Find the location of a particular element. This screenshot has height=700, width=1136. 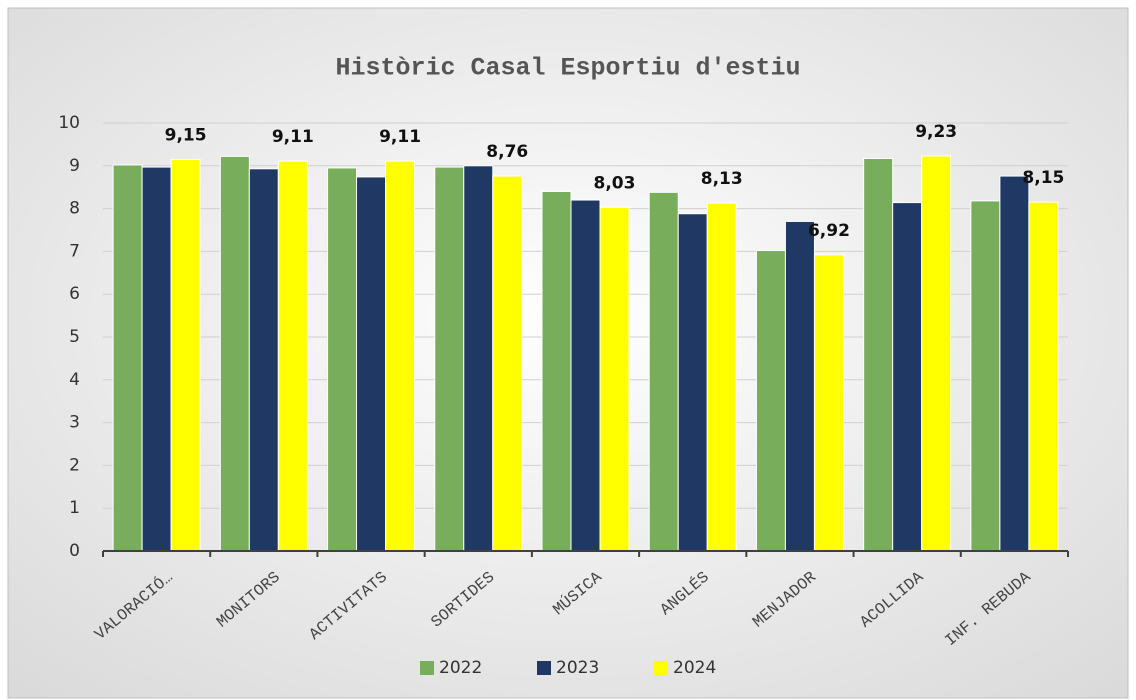

y-tick-label: 2 is located at coordinates (74, 465).